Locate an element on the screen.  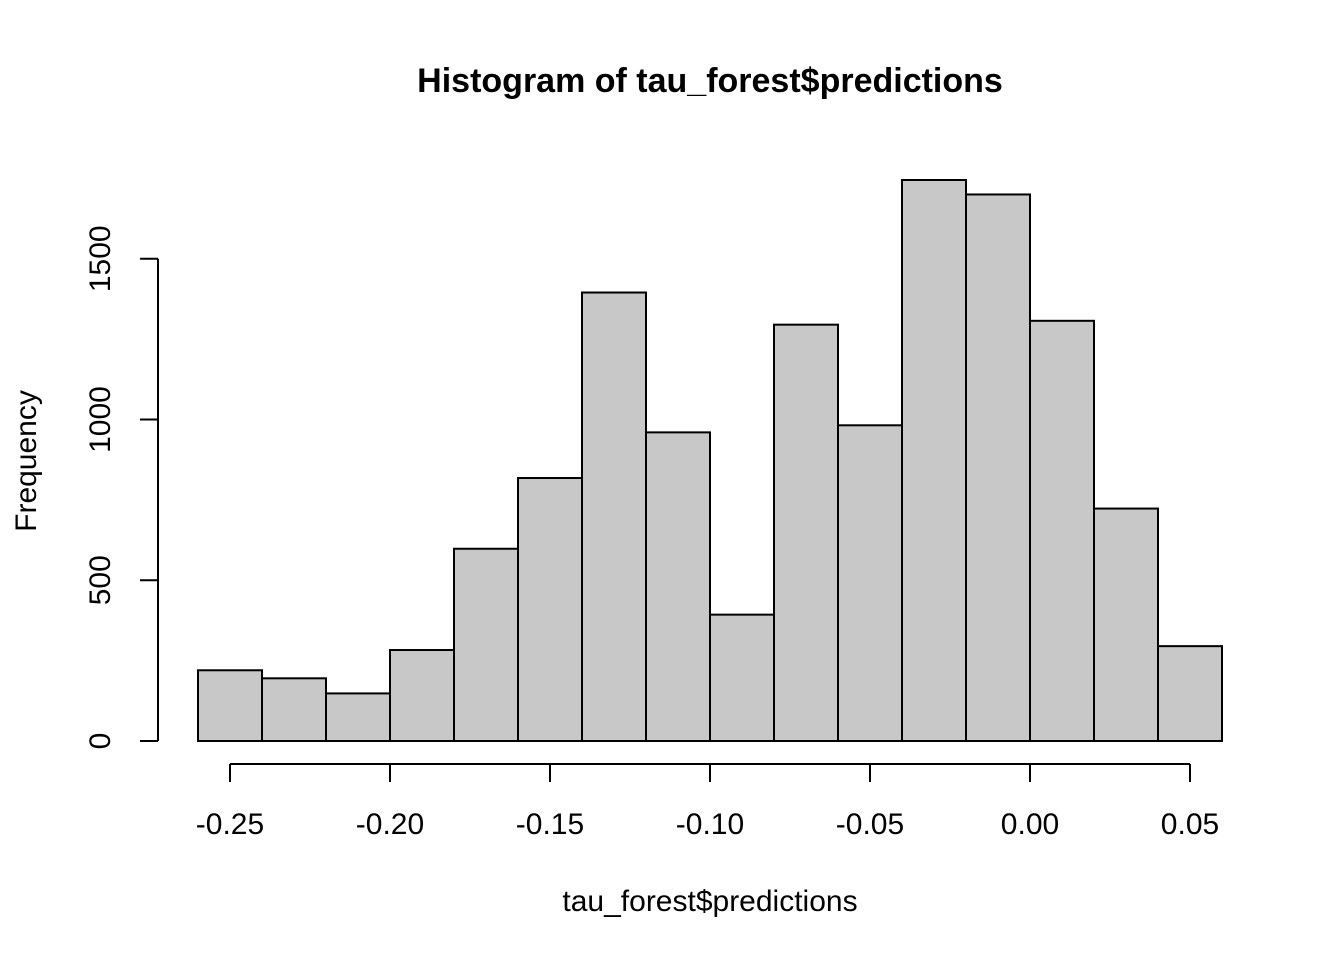
y-tick-label: 1000 is located at coordinates (100, 419).